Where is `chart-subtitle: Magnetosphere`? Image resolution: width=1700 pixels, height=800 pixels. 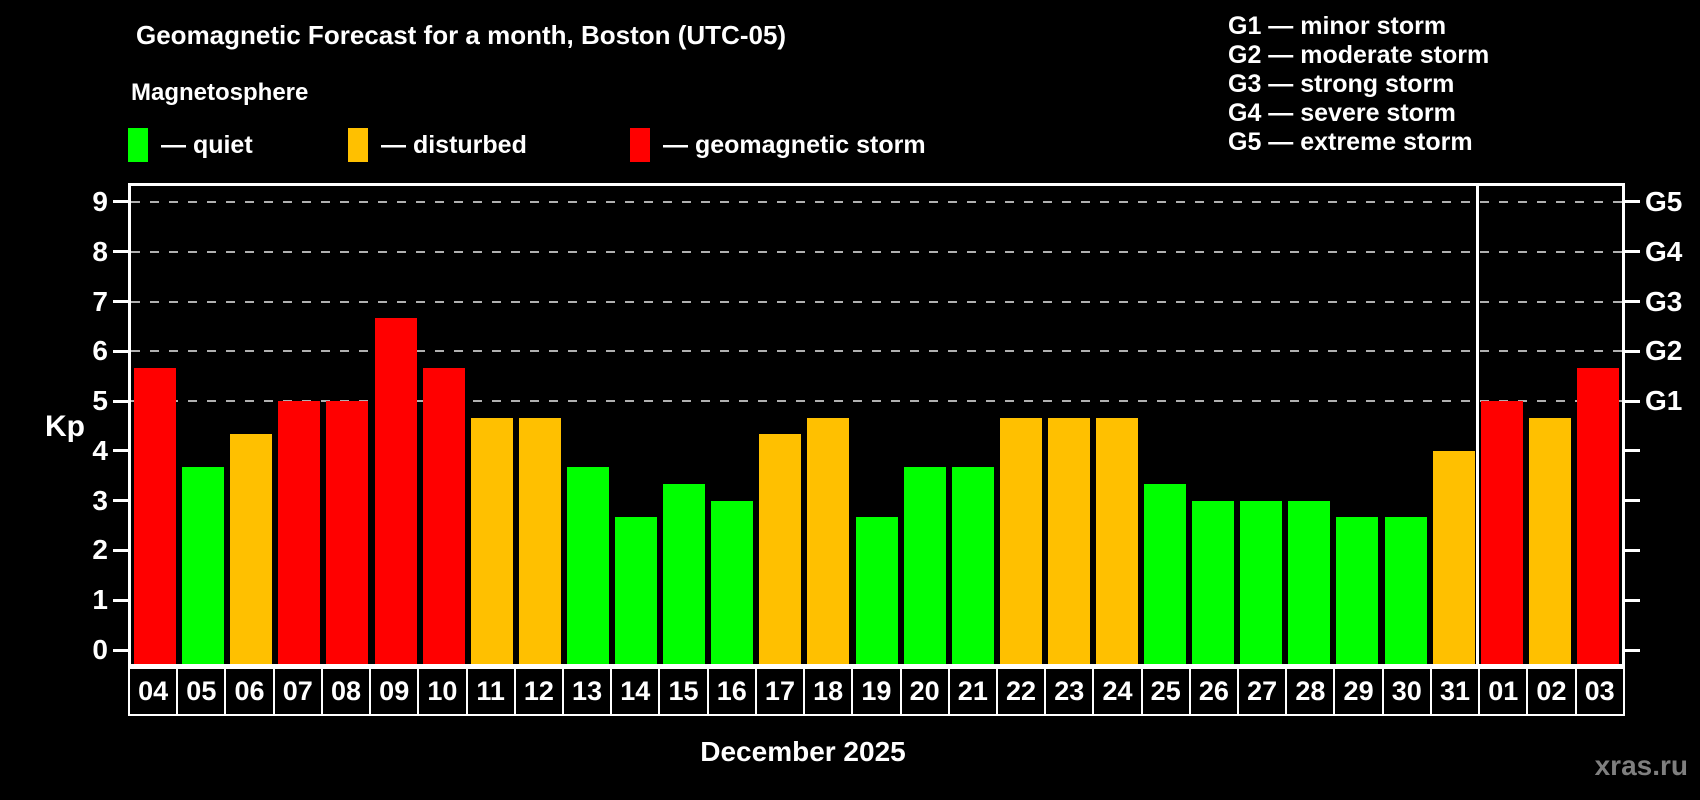 chart-subtitle: Magnetosphere is located at coordinates (220, 92).